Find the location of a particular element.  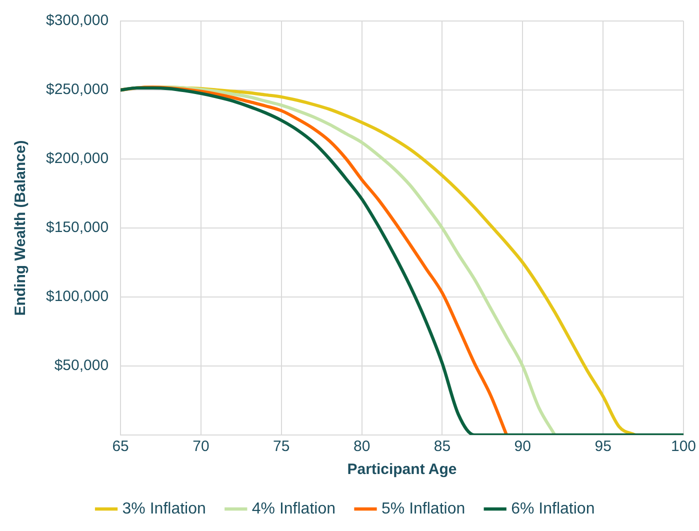

x-tick-label: 80 is located at coordinates (361, 447).